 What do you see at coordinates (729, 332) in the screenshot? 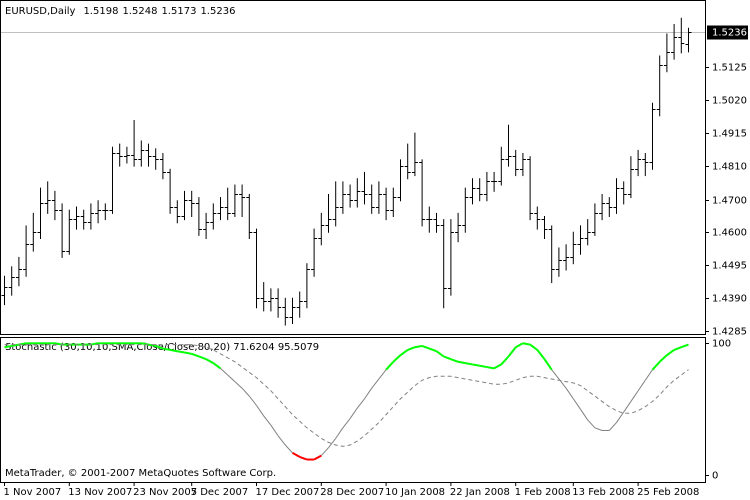
I see `y-tick-label: 1.4285` at bounding box center [729, 332].